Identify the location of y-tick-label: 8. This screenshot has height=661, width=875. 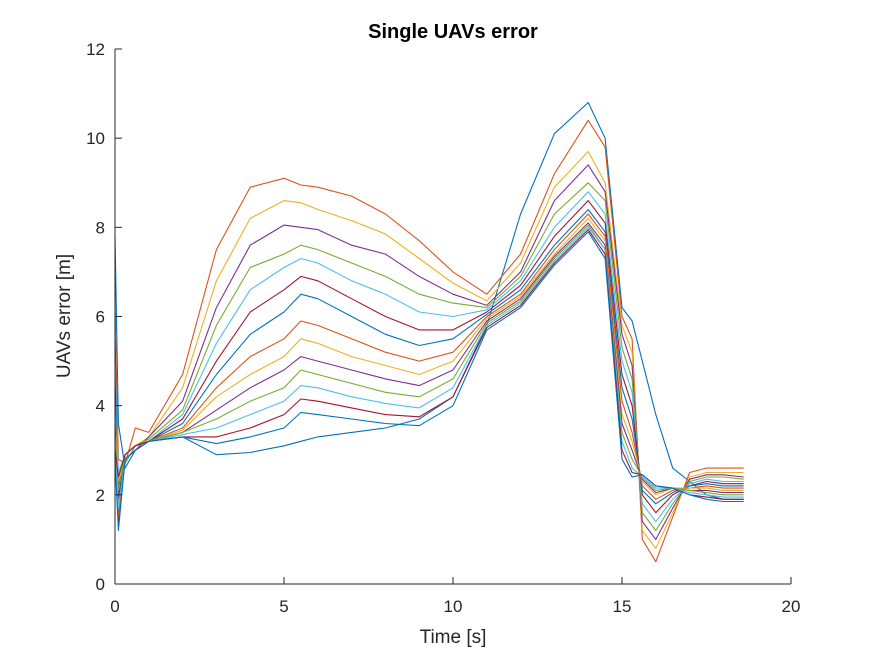
(100, 227).